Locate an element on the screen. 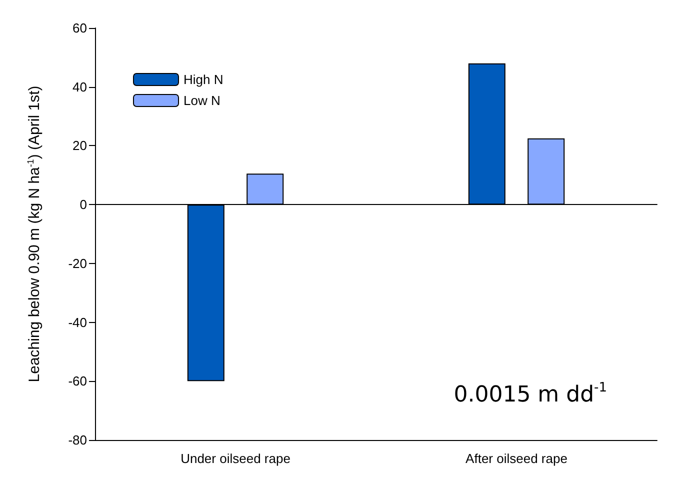  y-tick-label: 20 is located at coordinates (79, 146).